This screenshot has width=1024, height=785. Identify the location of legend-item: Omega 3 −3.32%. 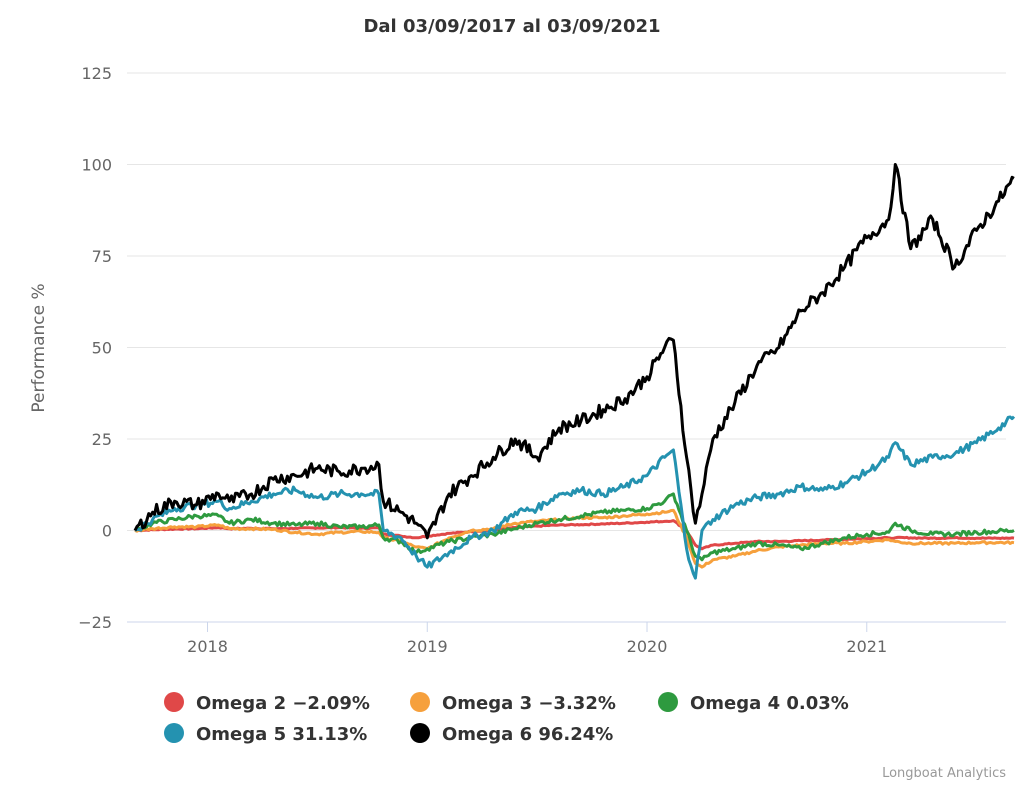
(513, 703).